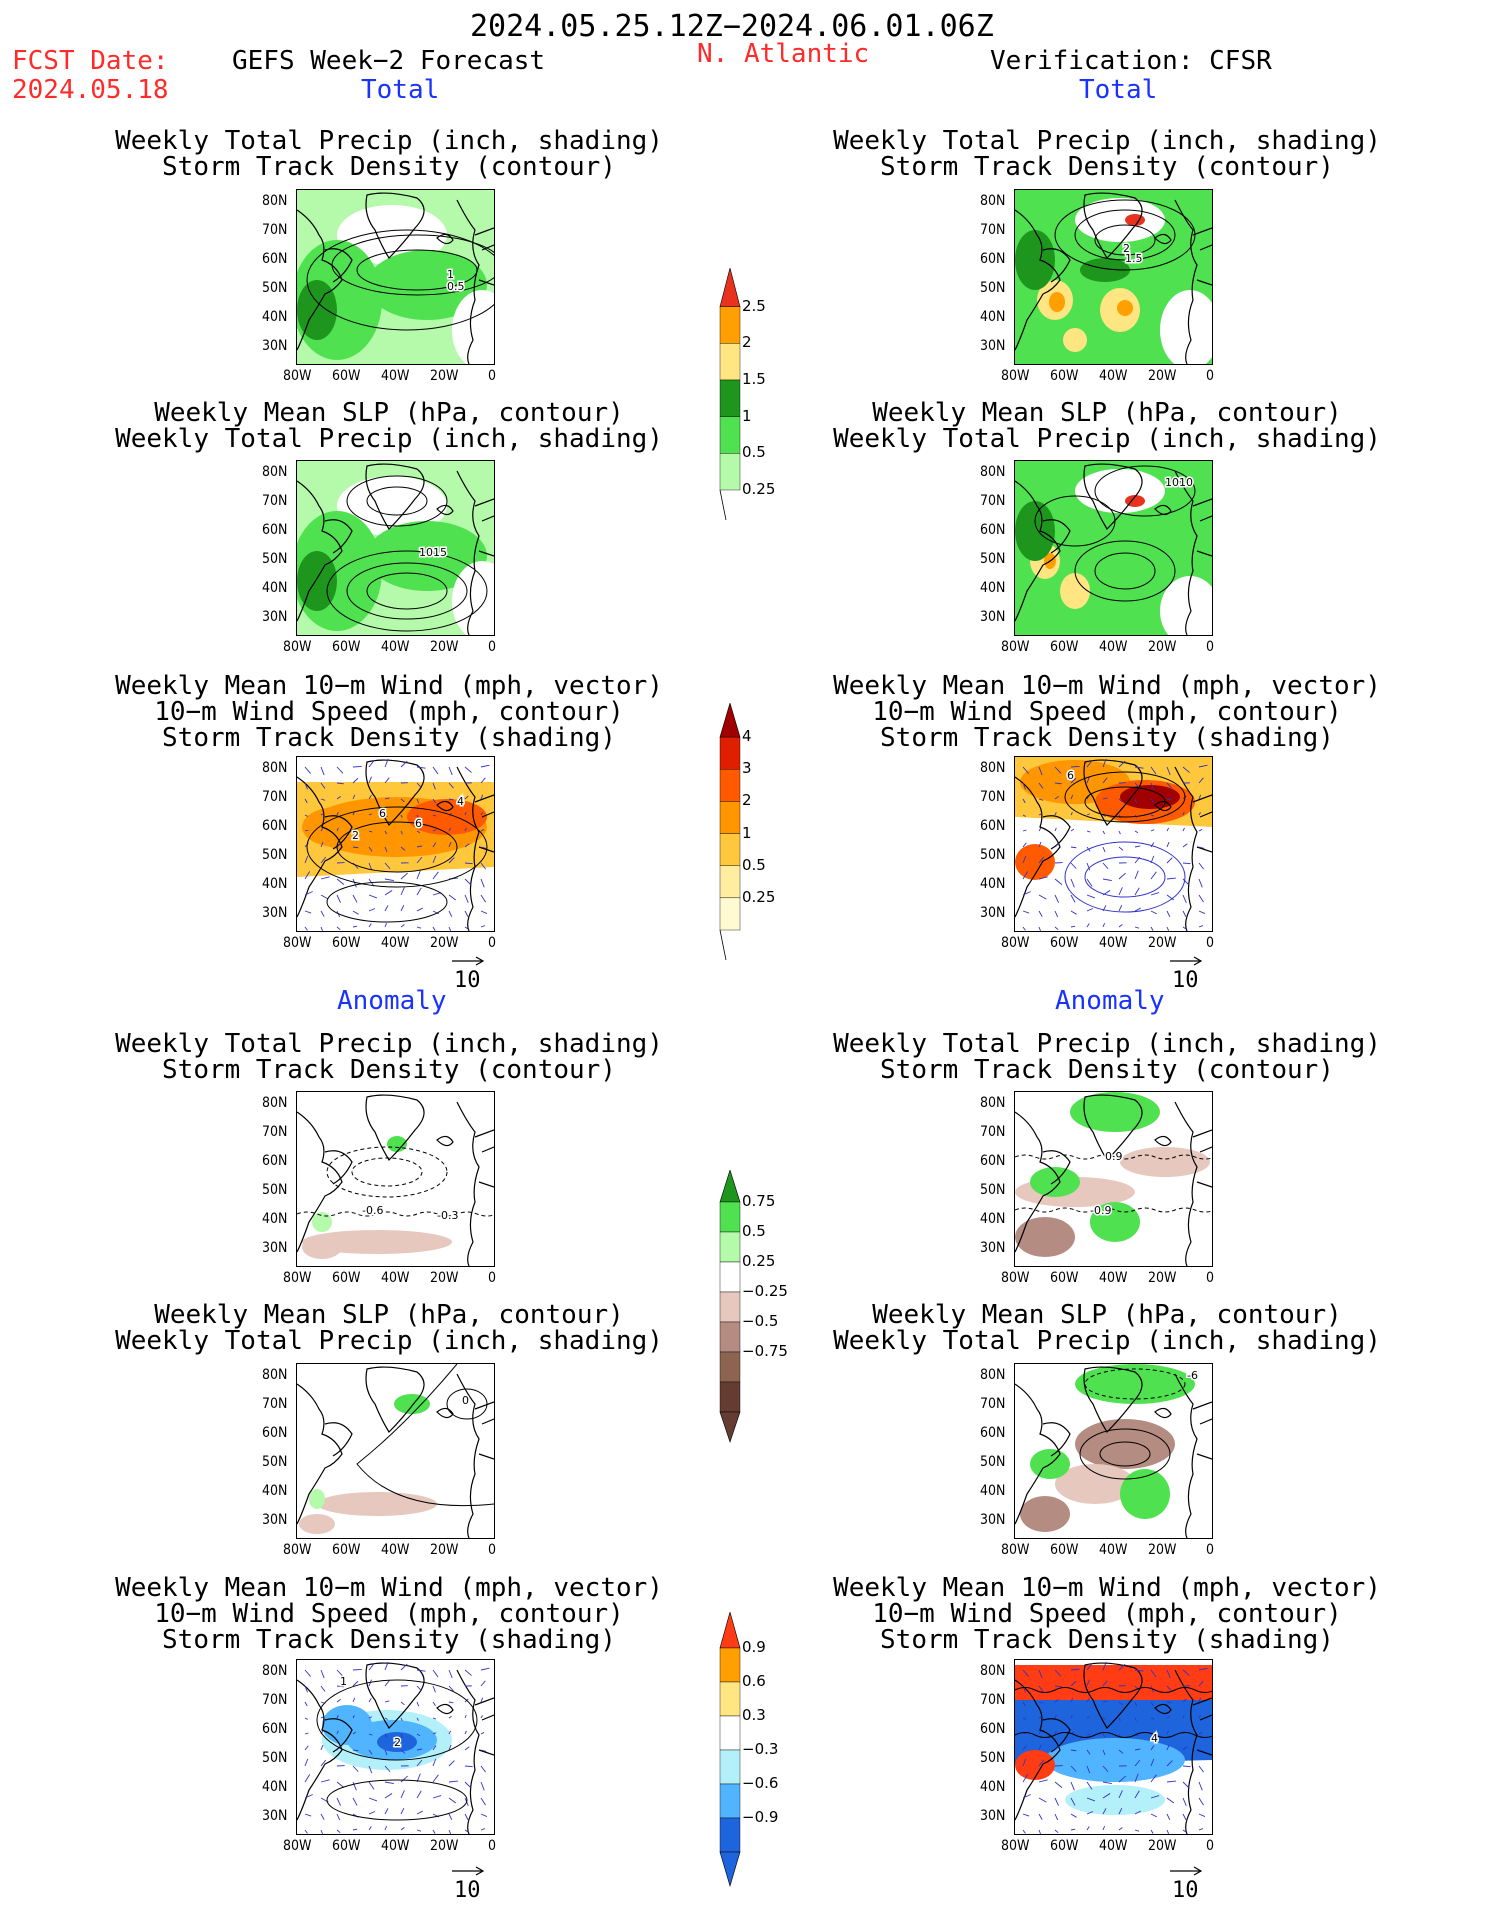 Image resolution: width=1487 pixels, height=1925 pixels. I want to click on lon-tick-label: 60W, so click(346, 376).